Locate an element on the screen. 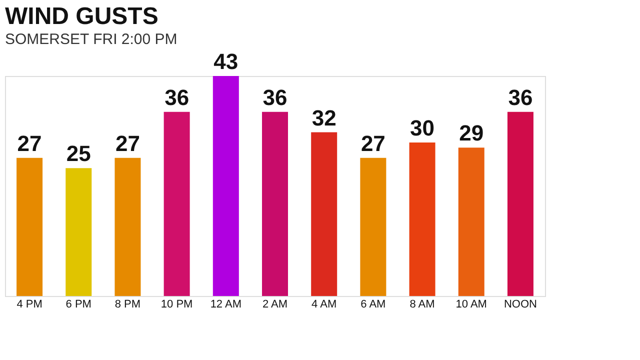  chart-title: WIND GUSTS is located at coordinates (81, 16).